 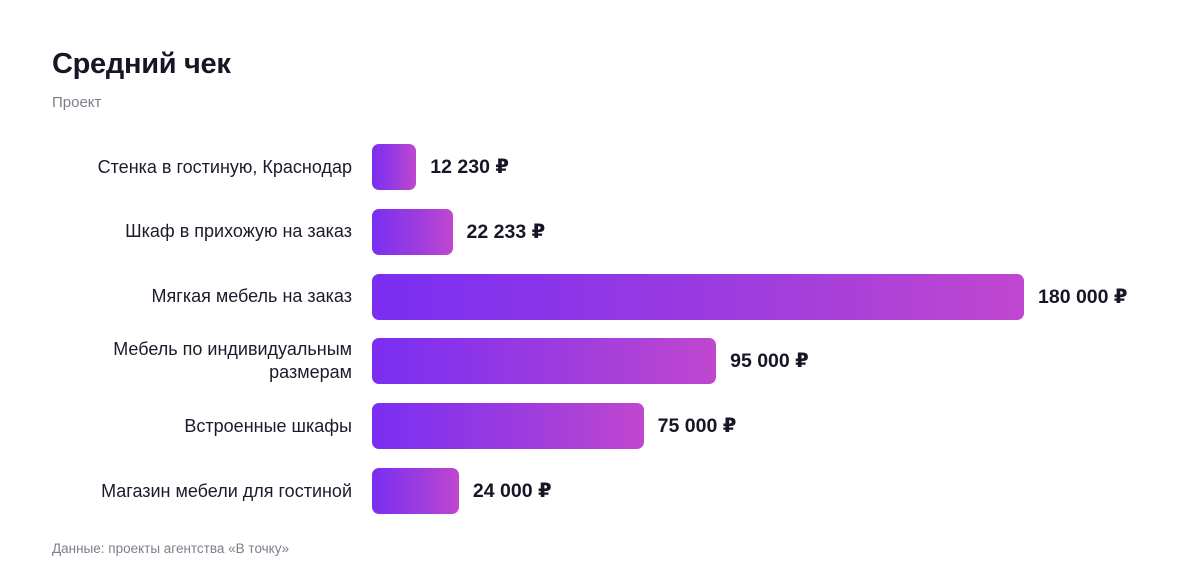 I want to click on chart-subtitle: Проект, so click(x=77, y=102).